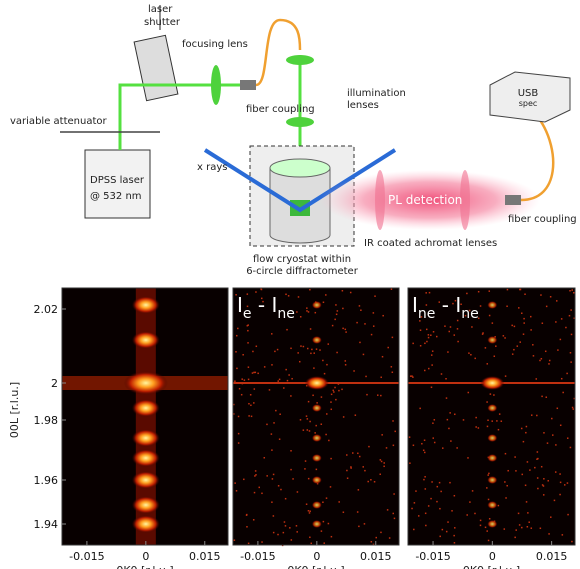 This screenshot has width=580, height=569. I want to click on label-line: illumination, so click(376, 93).